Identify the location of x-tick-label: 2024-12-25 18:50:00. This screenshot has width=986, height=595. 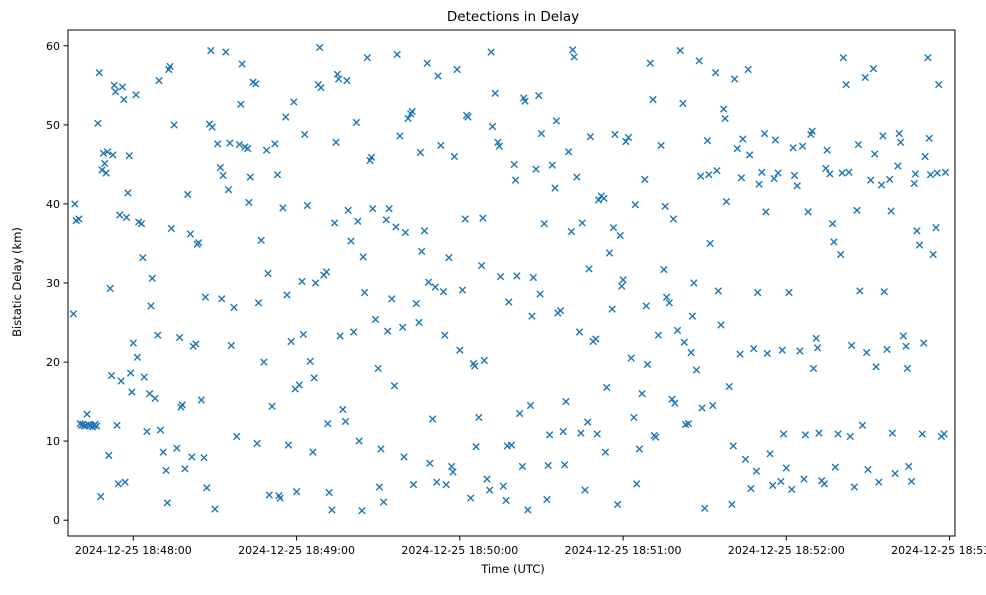
(459, 550).